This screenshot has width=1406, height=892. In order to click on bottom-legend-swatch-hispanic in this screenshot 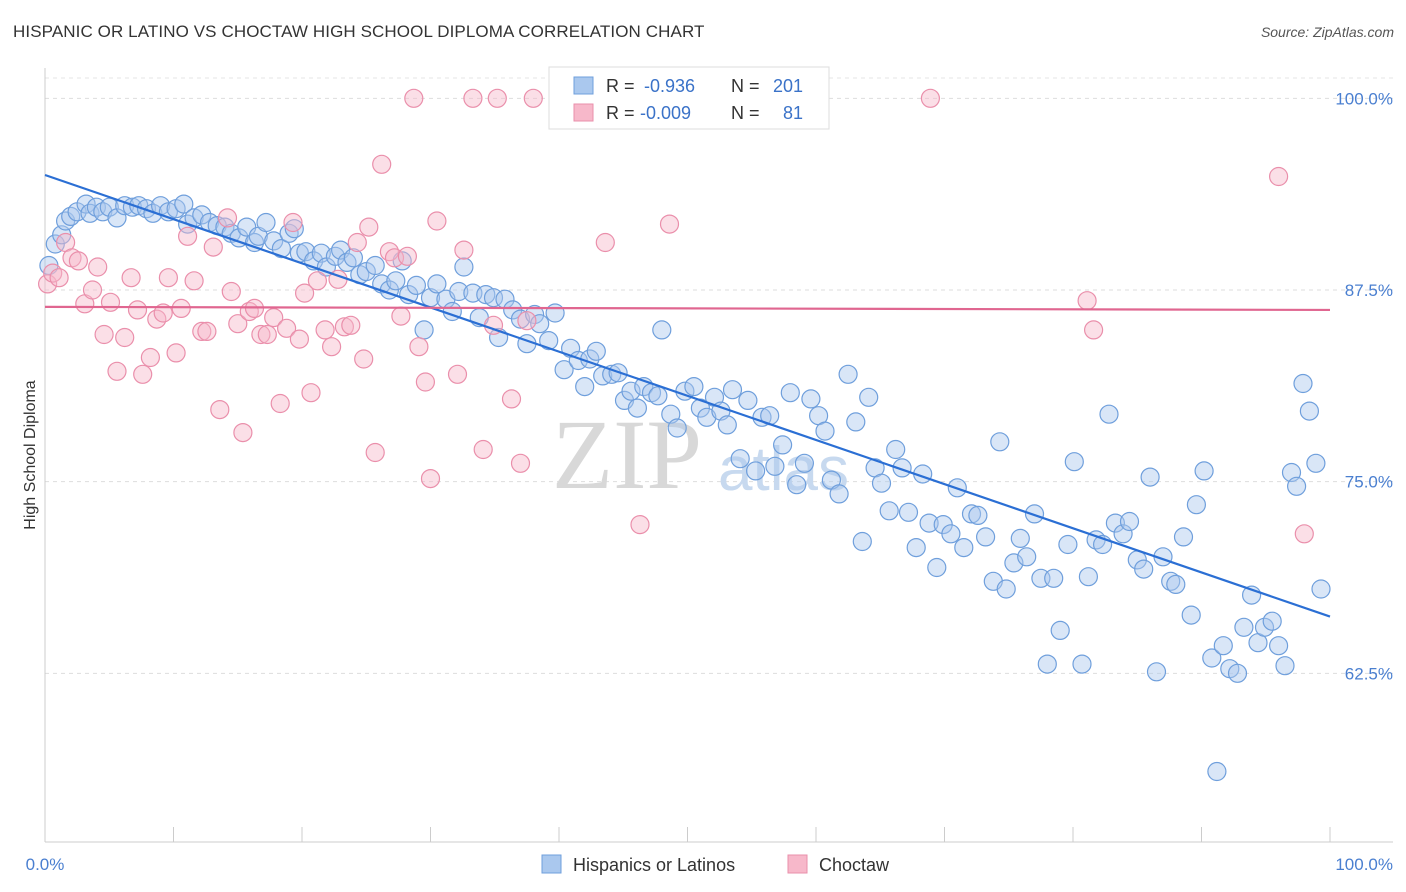, I will do `click(551, 864)`.